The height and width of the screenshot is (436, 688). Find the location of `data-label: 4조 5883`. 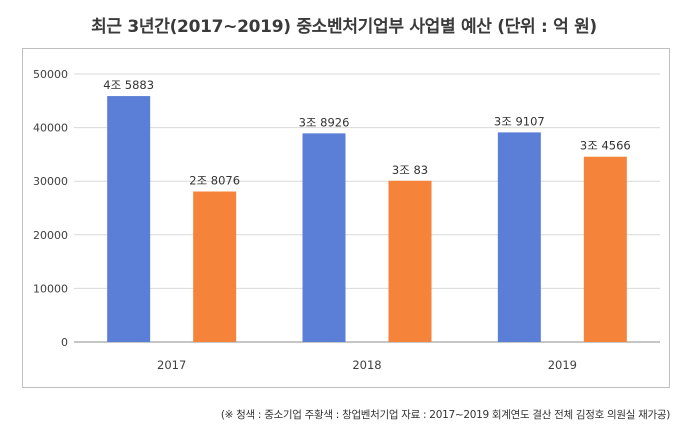

data-label: 4조 5883 is located at coordinates (128, 85).